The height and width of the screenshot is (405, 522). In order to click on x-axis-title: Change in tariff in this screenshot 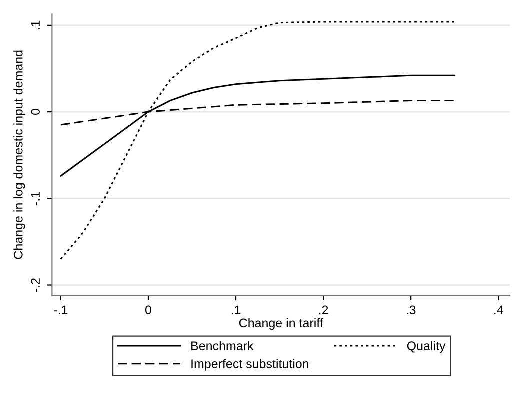, I will do `click(281, 324)`.